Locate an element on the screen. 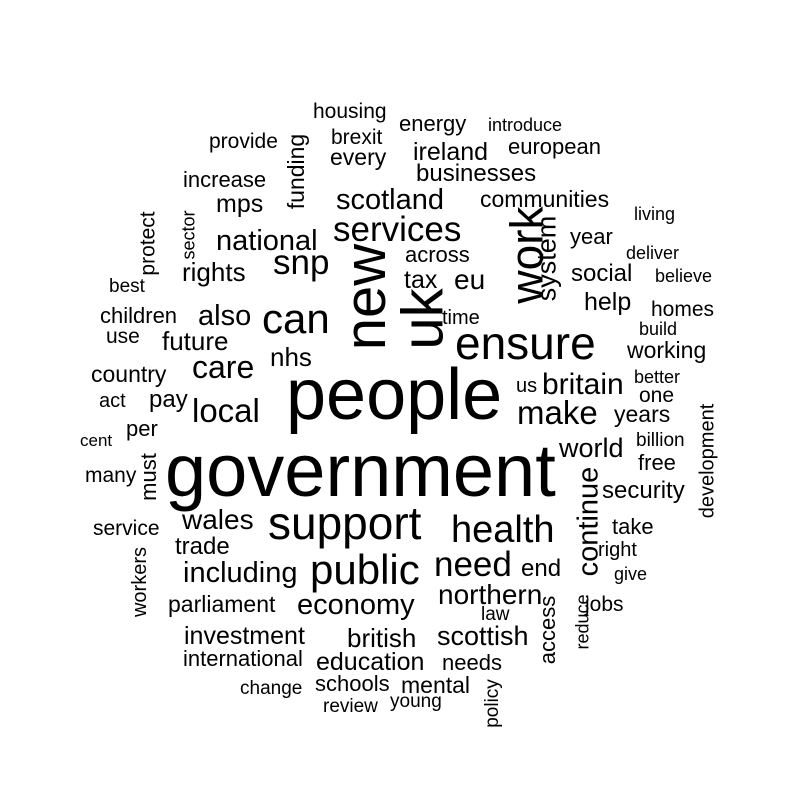 This screenshot has width=800, height=800. word-nhs: nhs is located at coordinates (291, 357).